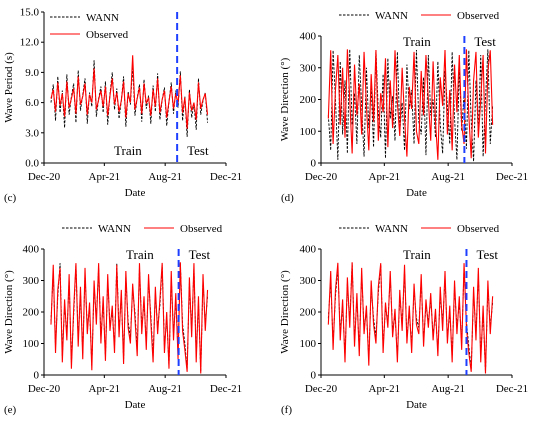 The image size is (550, 422). I want to click on y-tick-label: 12.0, so click(30, 43).